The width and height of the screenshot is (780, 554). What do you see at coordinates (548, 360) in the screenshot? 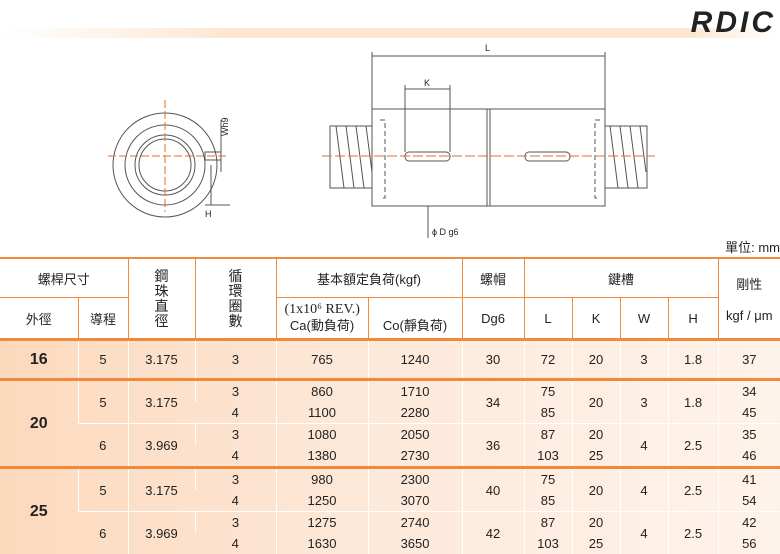
I see `l-cell: 72` at bounding box center [548, 360].